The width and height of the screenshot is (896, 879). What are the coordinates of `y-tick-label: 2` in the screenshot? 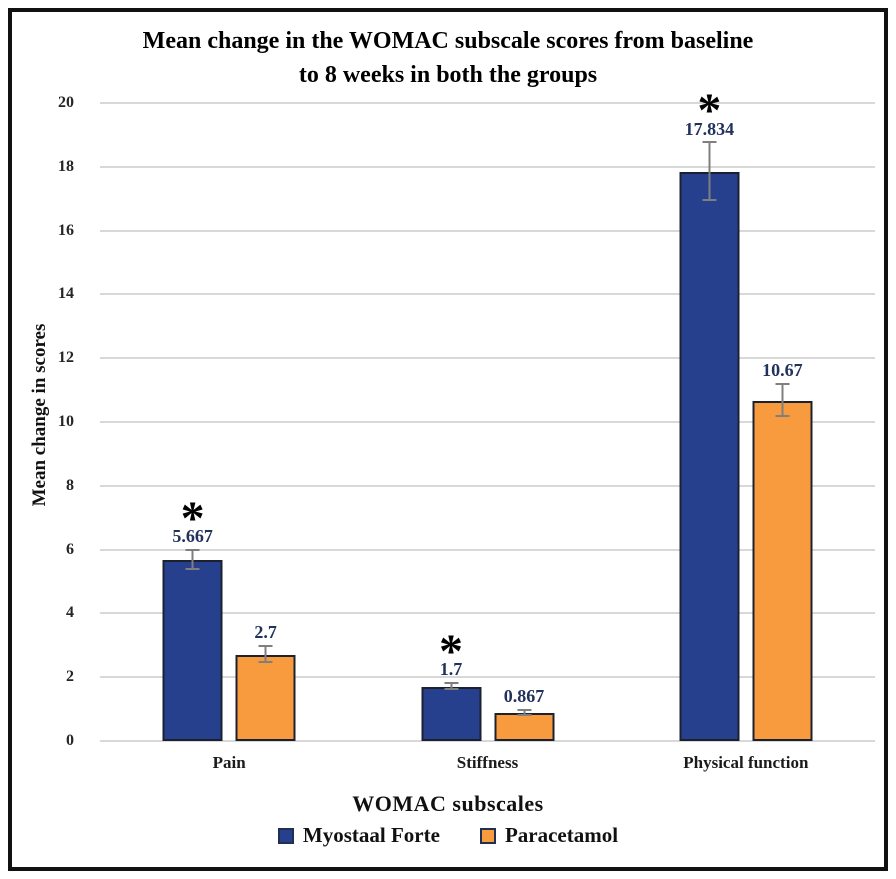 It's located at (70, 677).